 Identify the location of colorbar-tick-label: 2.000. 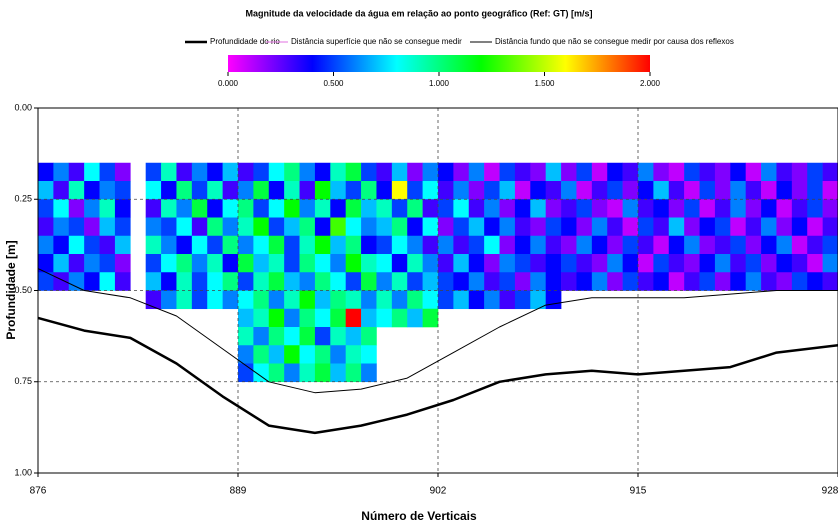
(650, 83).